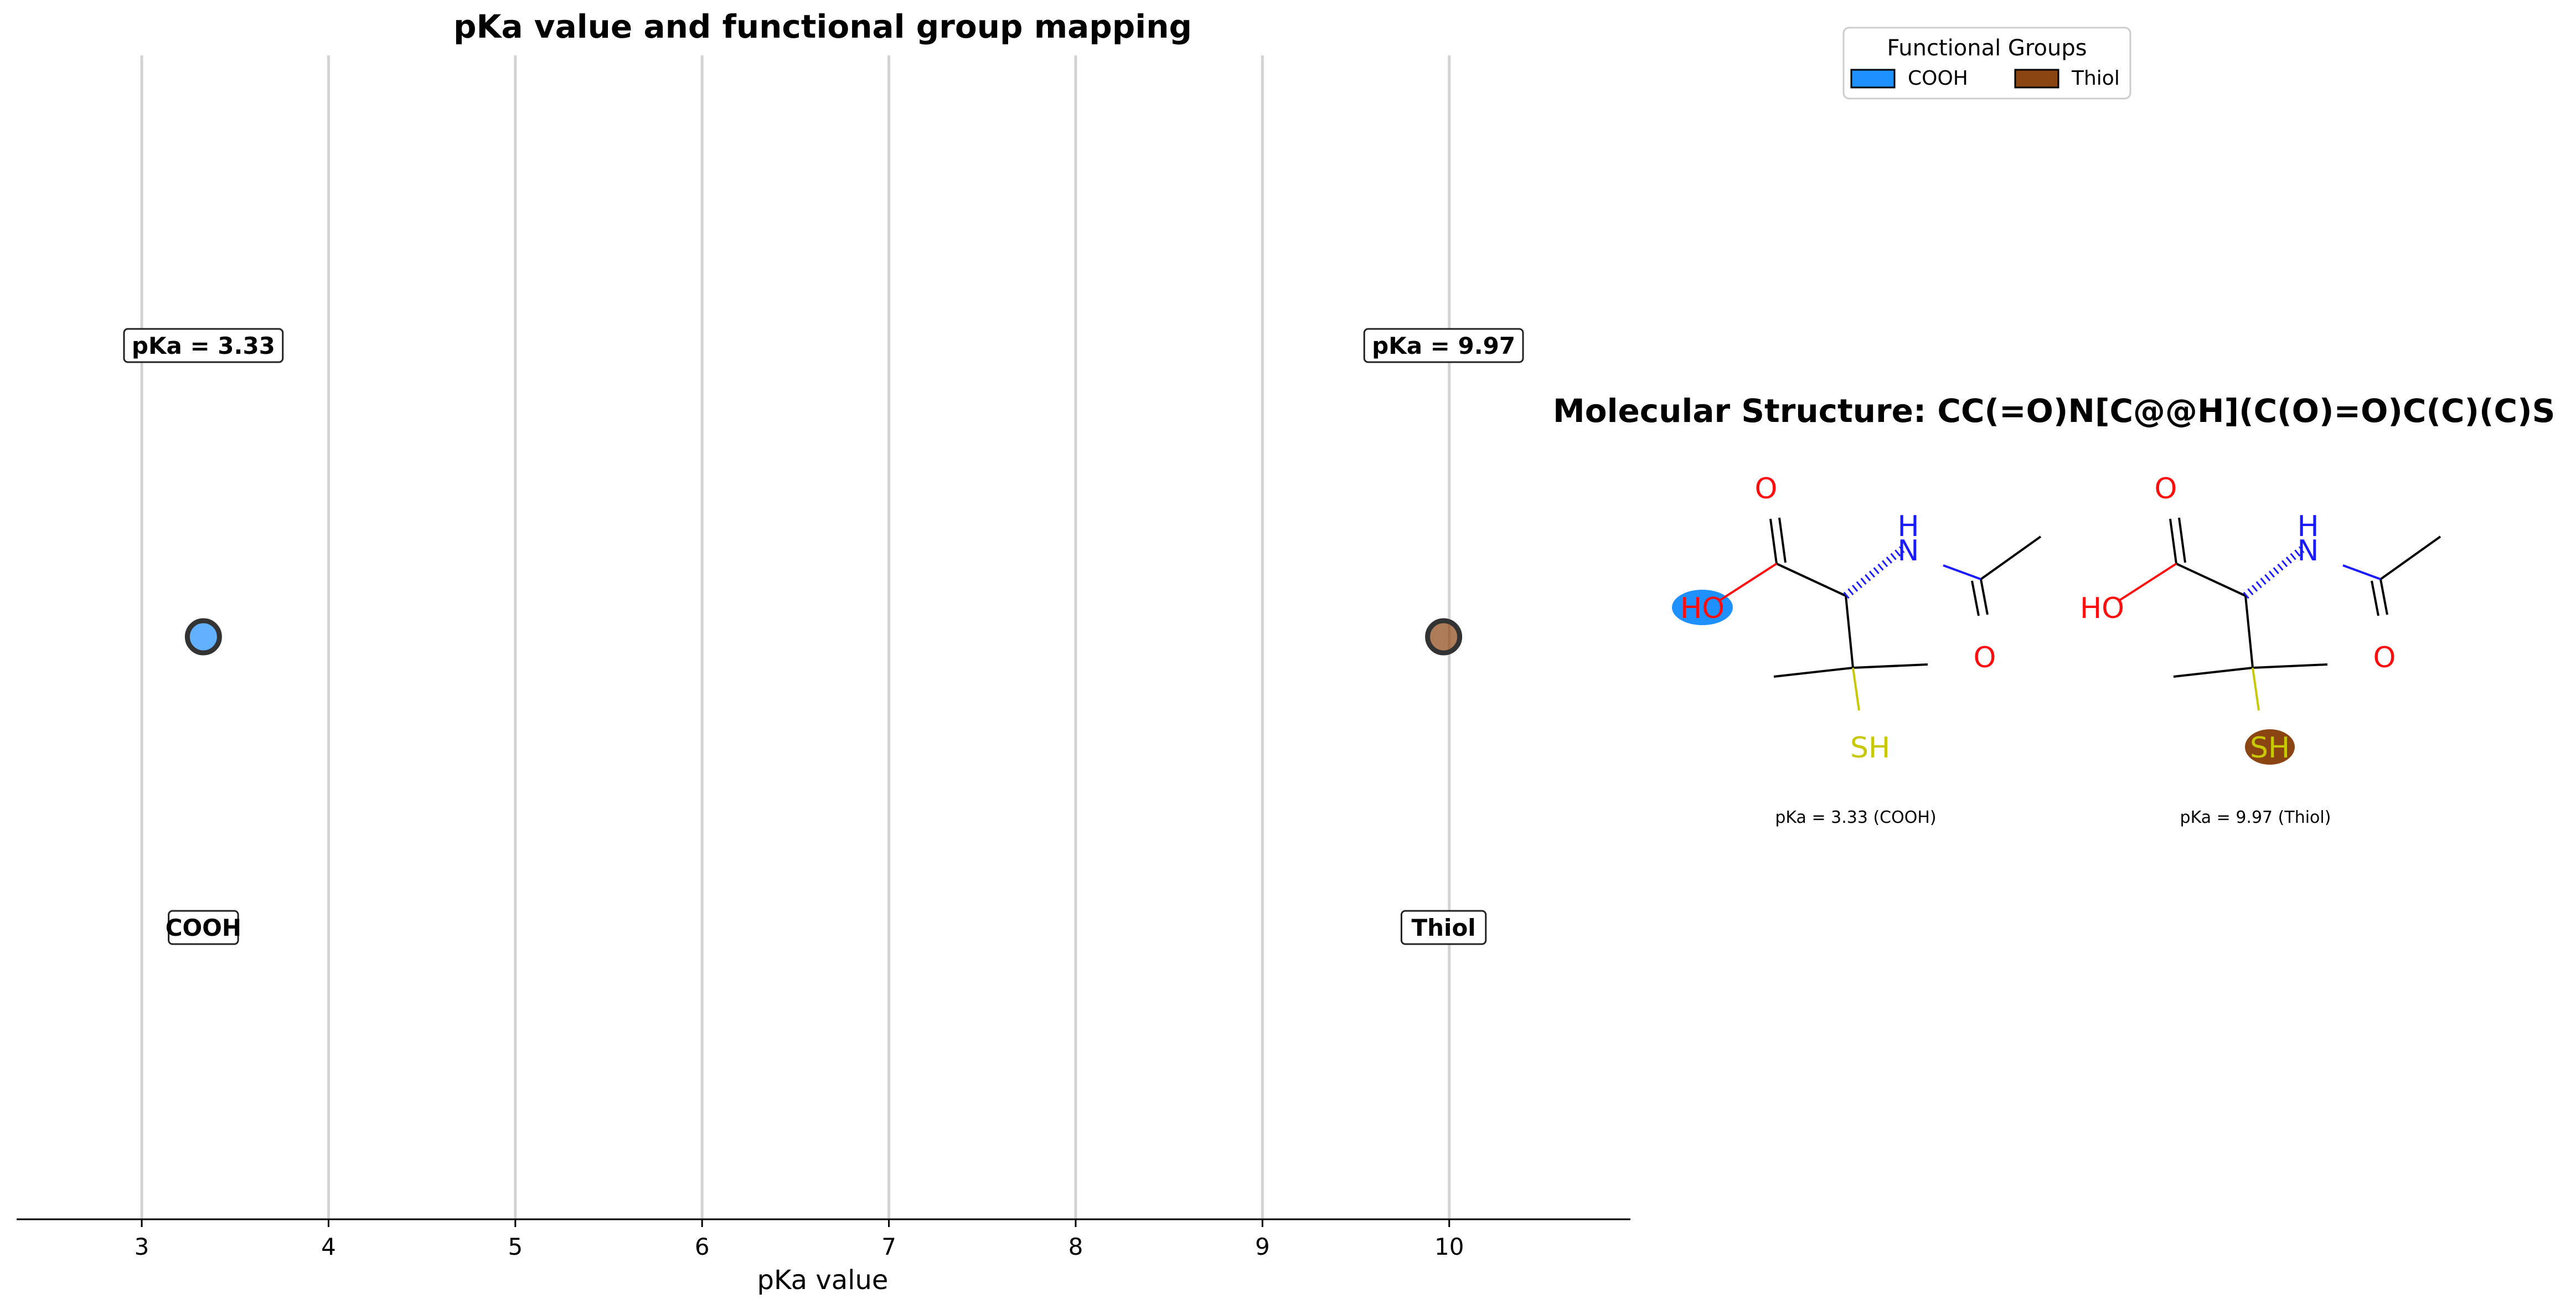 Image resolution: width=2576 pixels, height=1309 pixels. I want to click on legend-title: Functional Groups, so click(1987, 48).